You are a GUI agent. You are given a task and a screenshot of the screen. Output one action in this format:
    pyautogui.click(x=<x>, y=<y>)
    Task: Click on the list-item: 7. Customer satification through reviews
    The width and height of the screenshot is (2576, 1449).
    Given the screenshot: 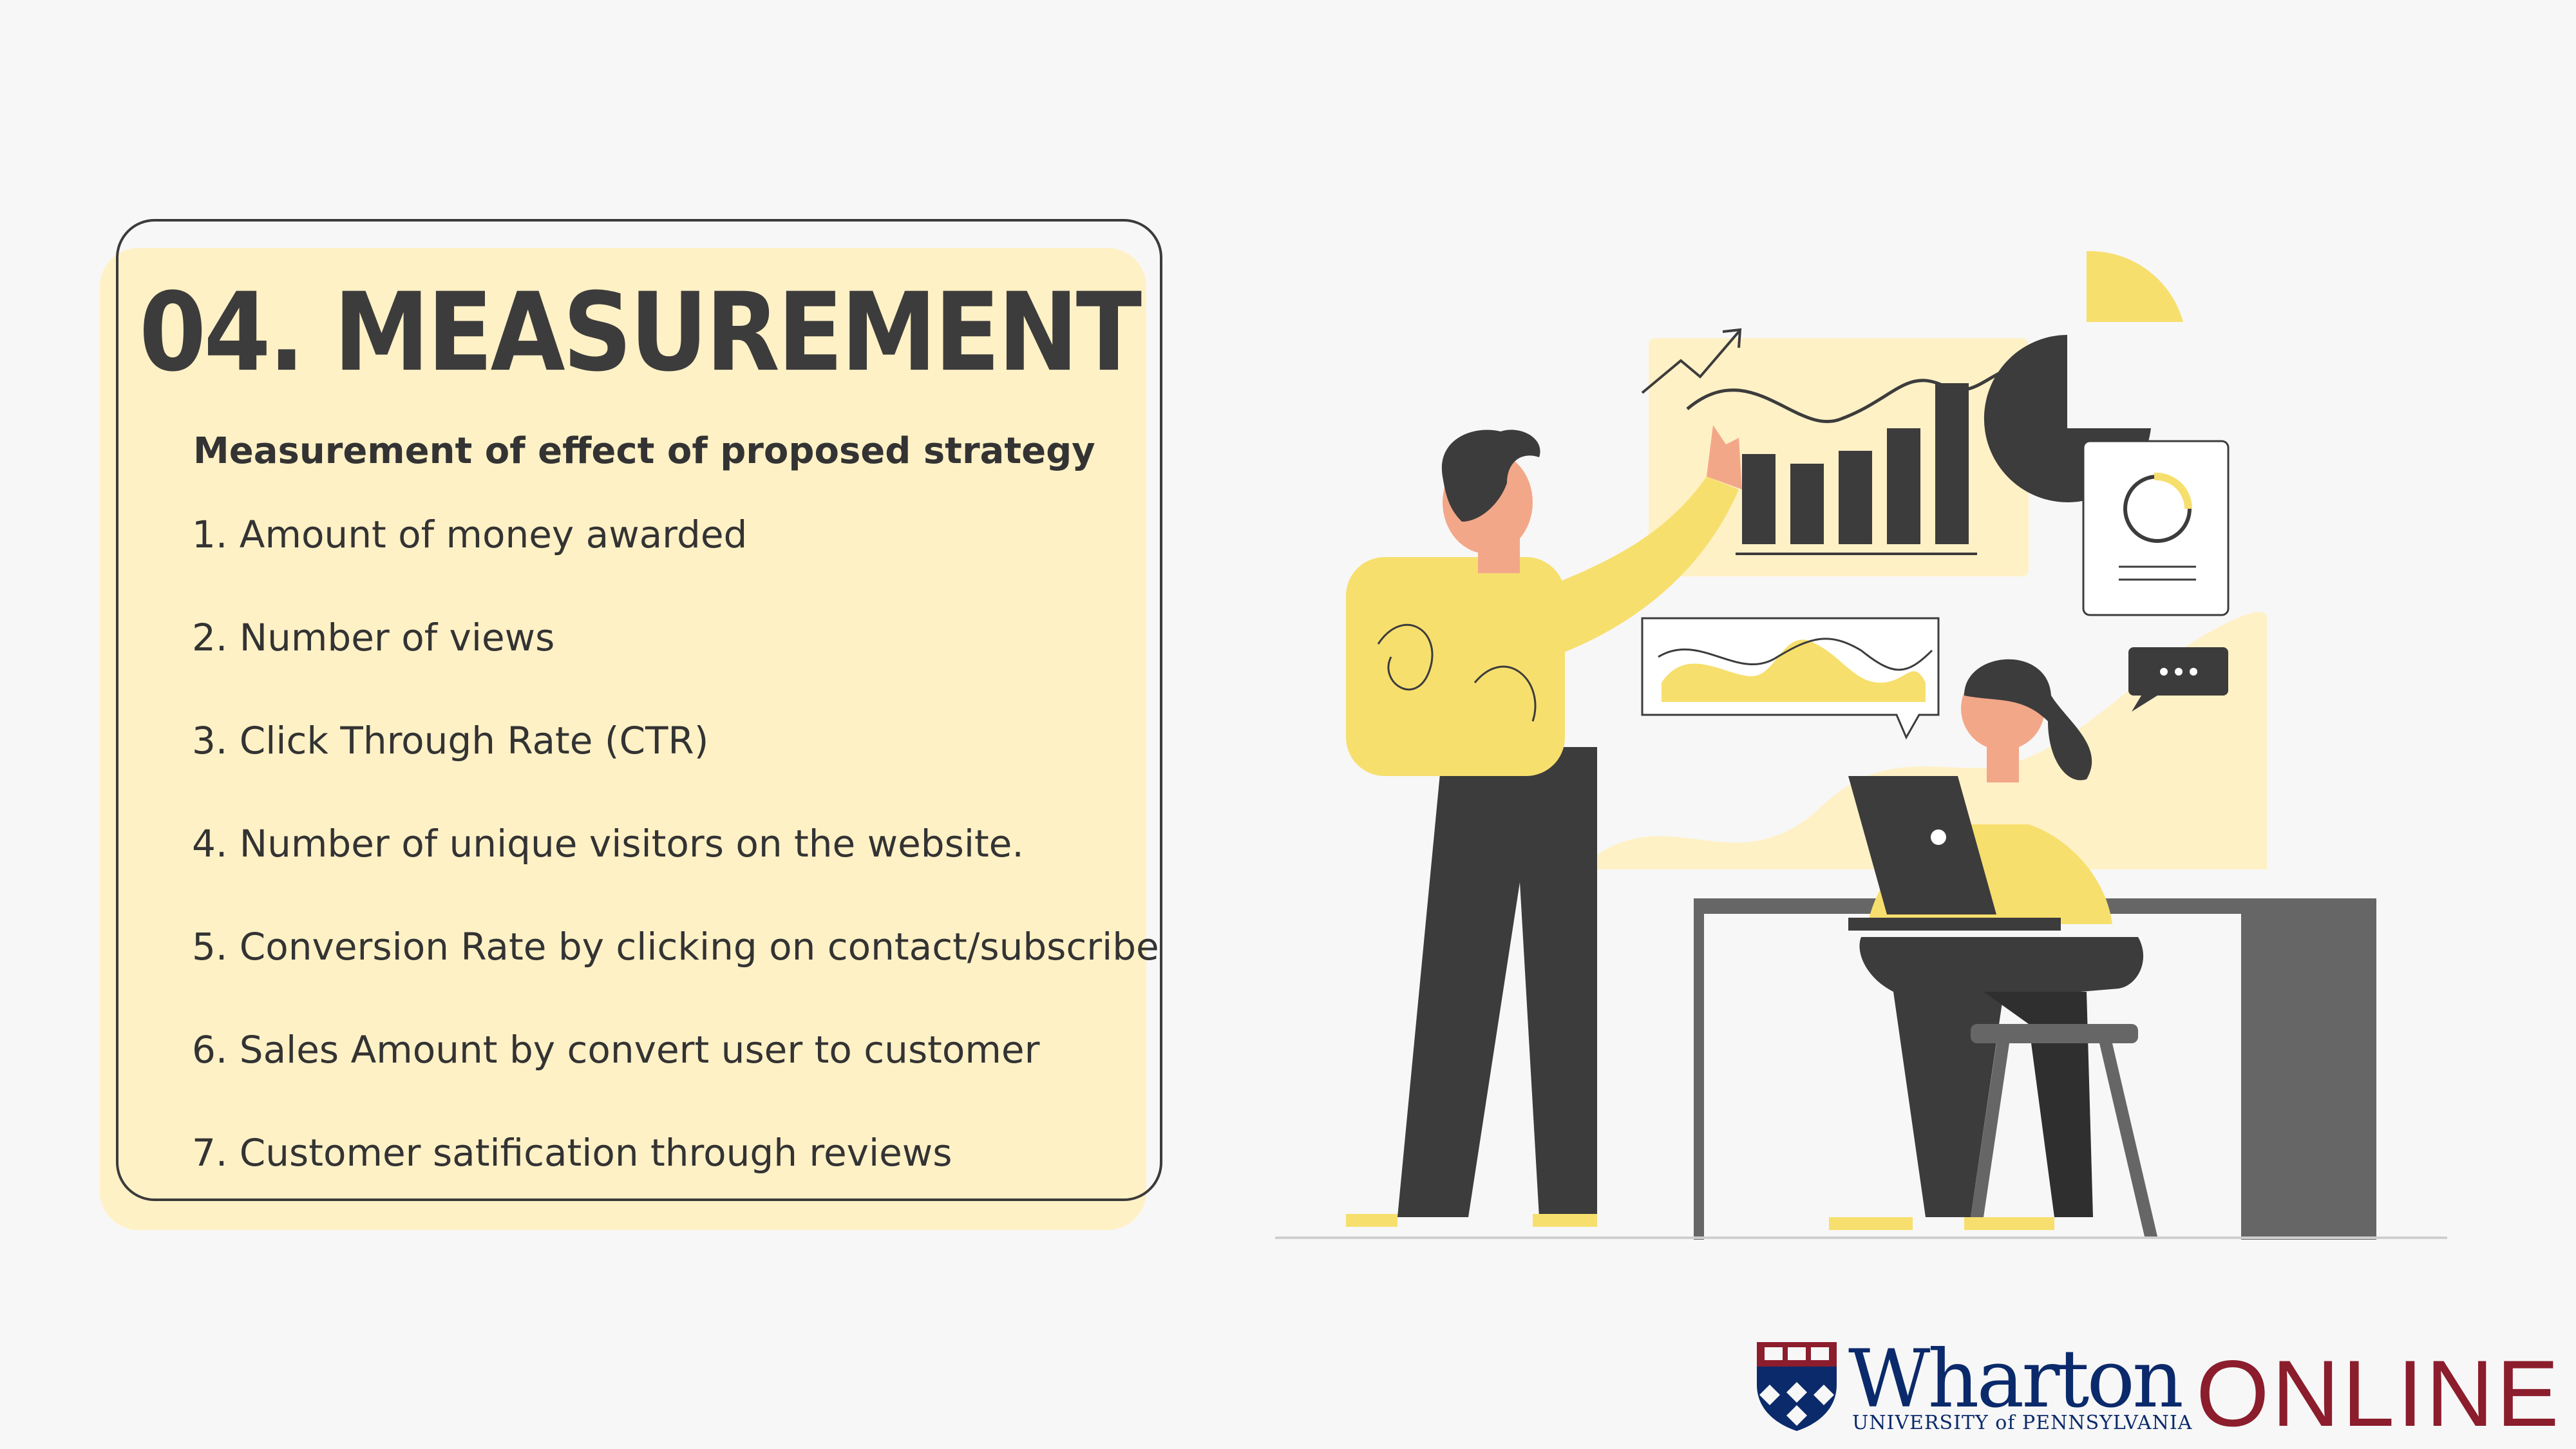 What is the action you would take?
    pyautogui.click(x=572, y=1153)
    